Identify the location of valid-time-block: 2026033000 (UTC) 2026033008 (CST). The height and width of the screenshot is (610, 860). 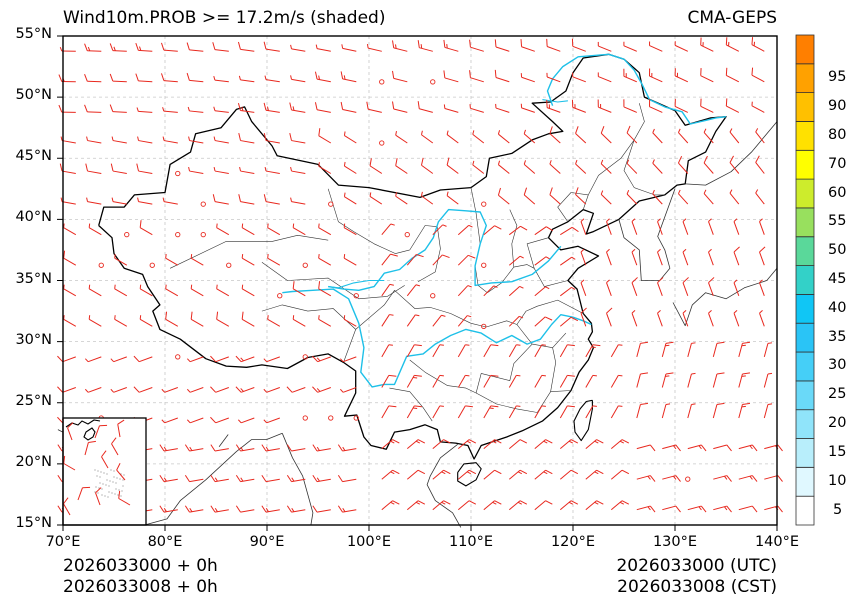
(696, 577).